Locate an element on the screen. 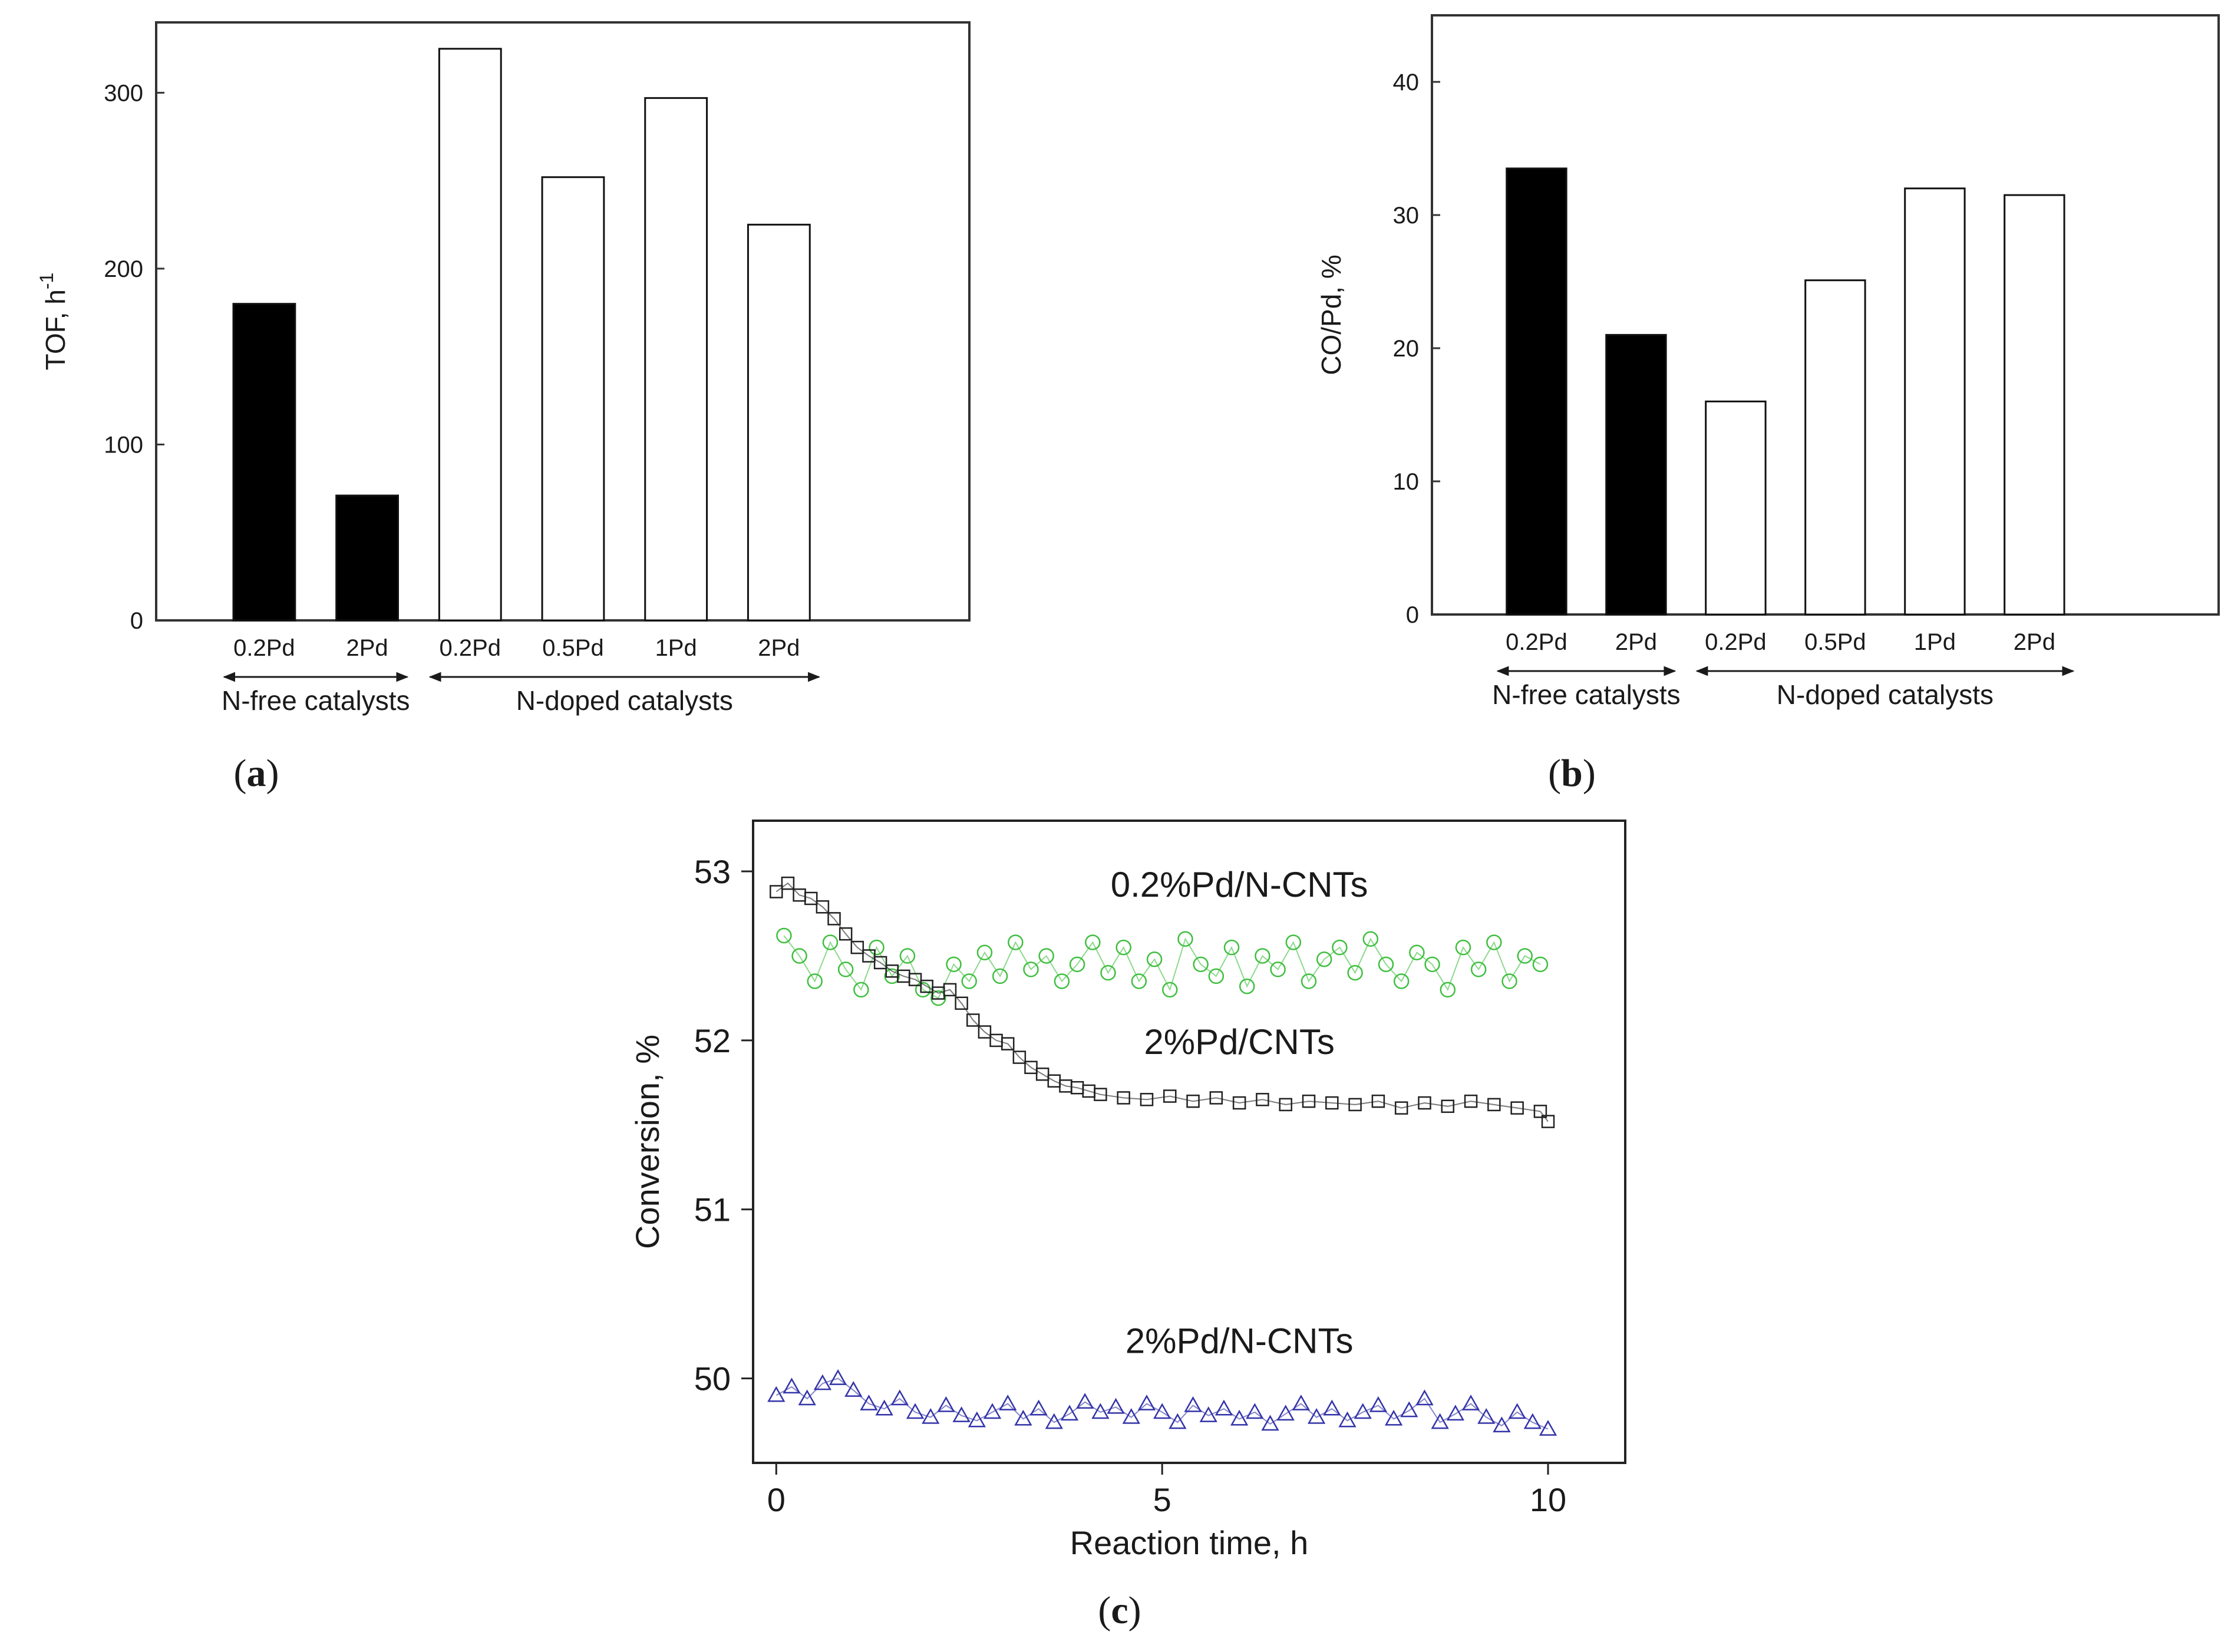 This screenshot has height=1652, width=2231. y-axis-label: CO/Pd, % is located at coordinates (1331, 315).